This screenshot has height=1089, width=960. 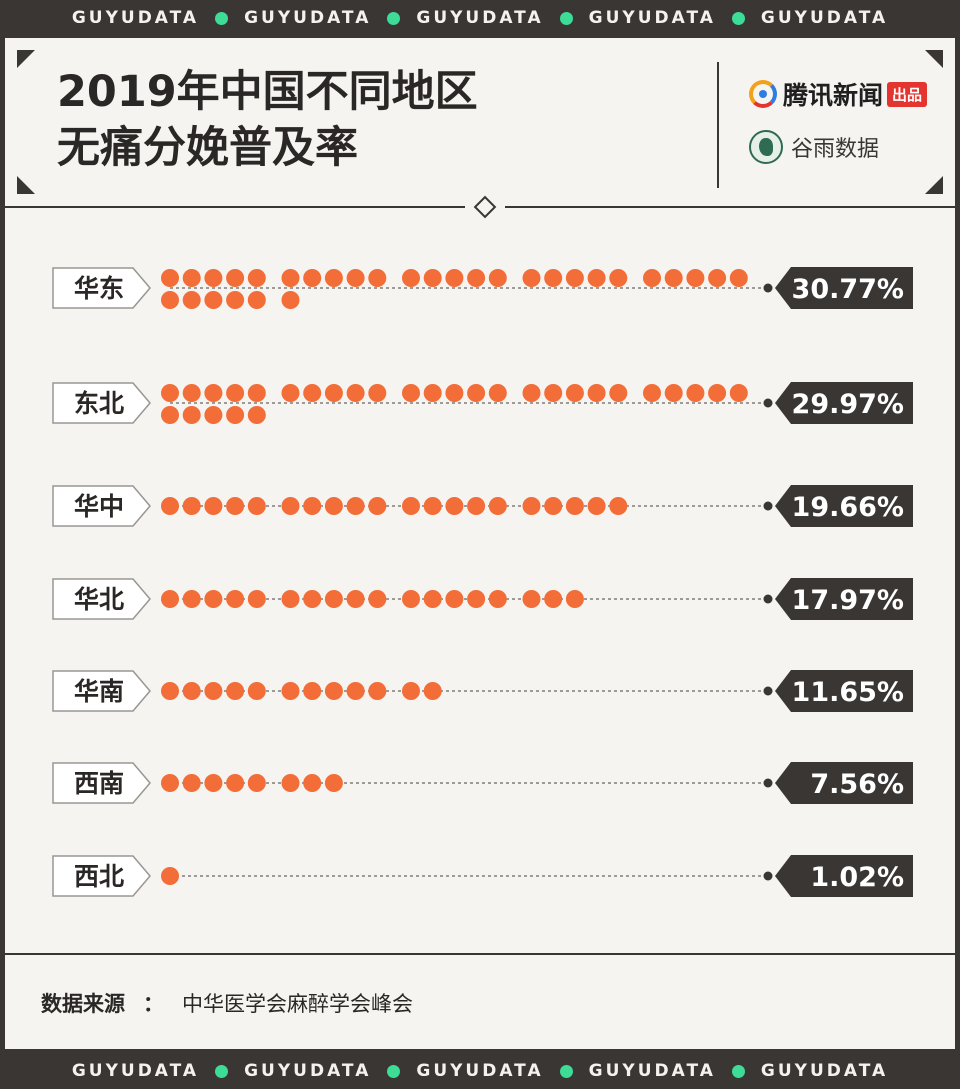 What do you see at coordinates (763, 94) in the screenshot?
I see `tencent-news-icon` at bounding box center [763, 94].